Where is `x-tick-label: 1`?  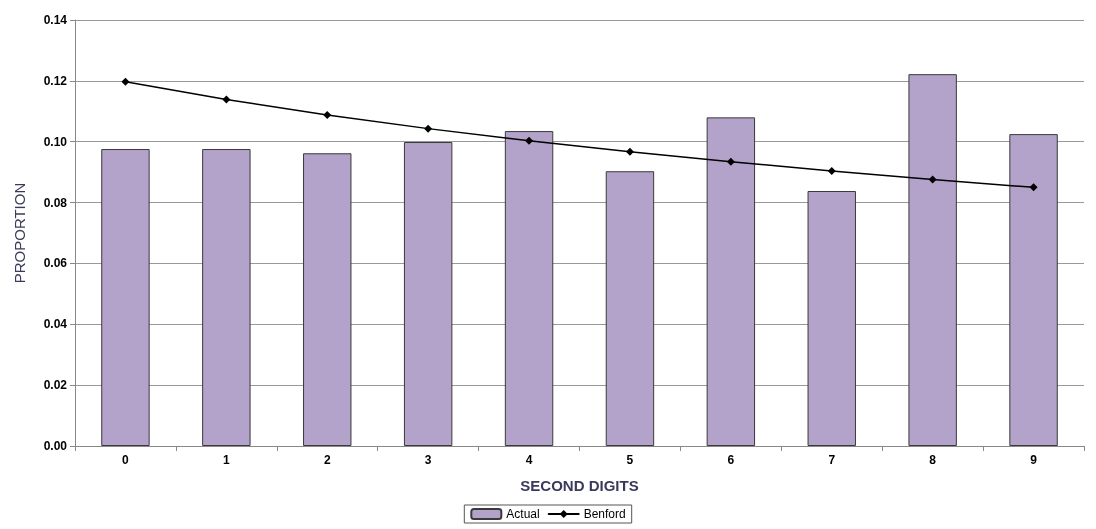
x-tick-label: 1 is located at coordinates (227, 460).